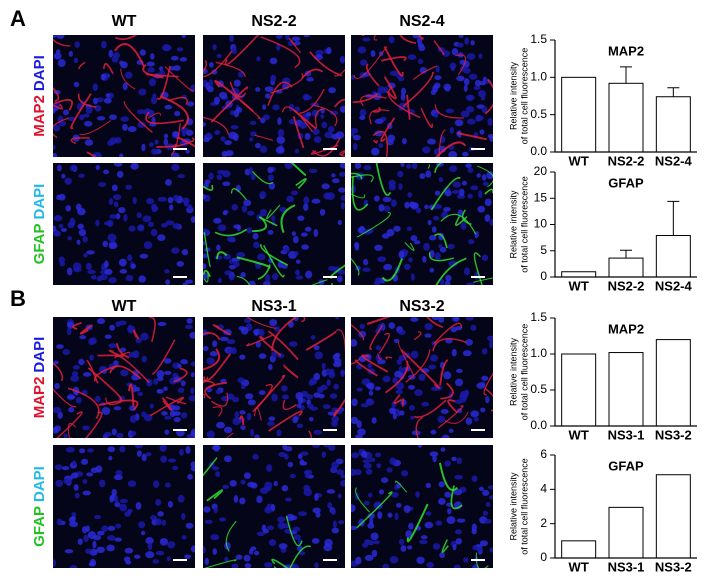 This screenshot has height=579, width=709. Describe the element at coordinates (422, 506) in the screenshot. I see `micrograph` at that location.